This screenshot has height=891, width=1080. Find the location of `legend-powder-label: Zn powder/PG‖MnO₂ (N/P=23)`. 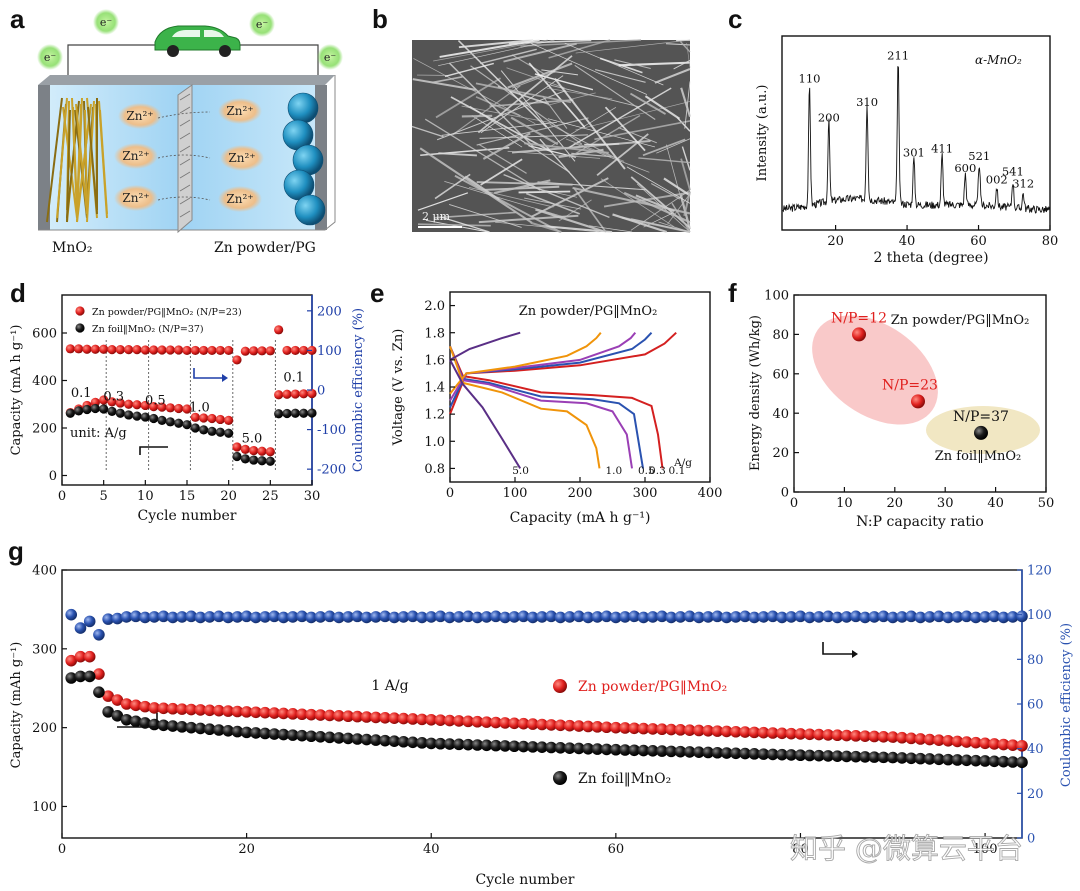

legend-powder-label: Zn powder/PG‖MnO₂ (N/P=23) is located at coordinates (167, 312).